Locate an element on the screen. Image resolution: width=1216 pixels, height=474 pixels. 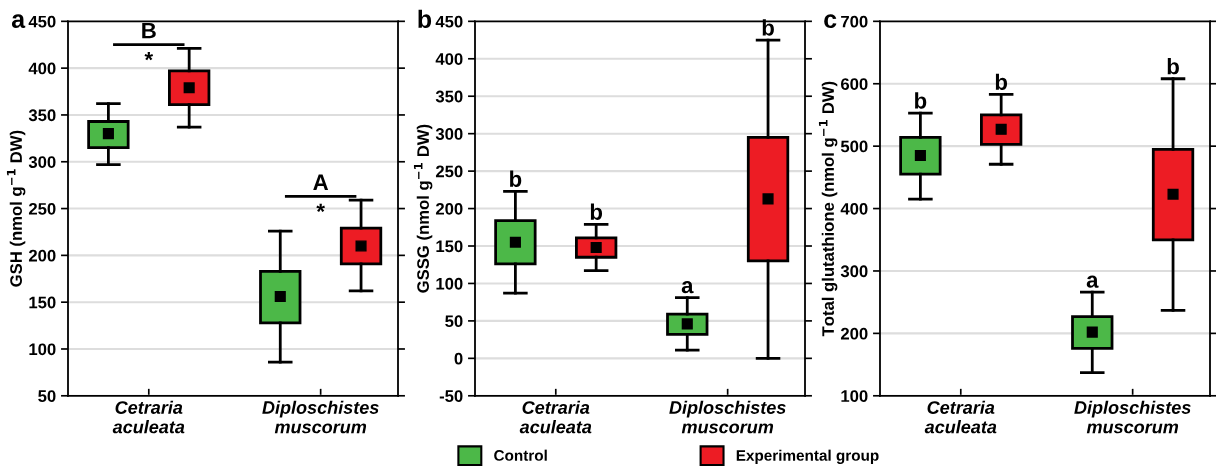
y-tick-label: -50 is located at coordinates (451, 396).